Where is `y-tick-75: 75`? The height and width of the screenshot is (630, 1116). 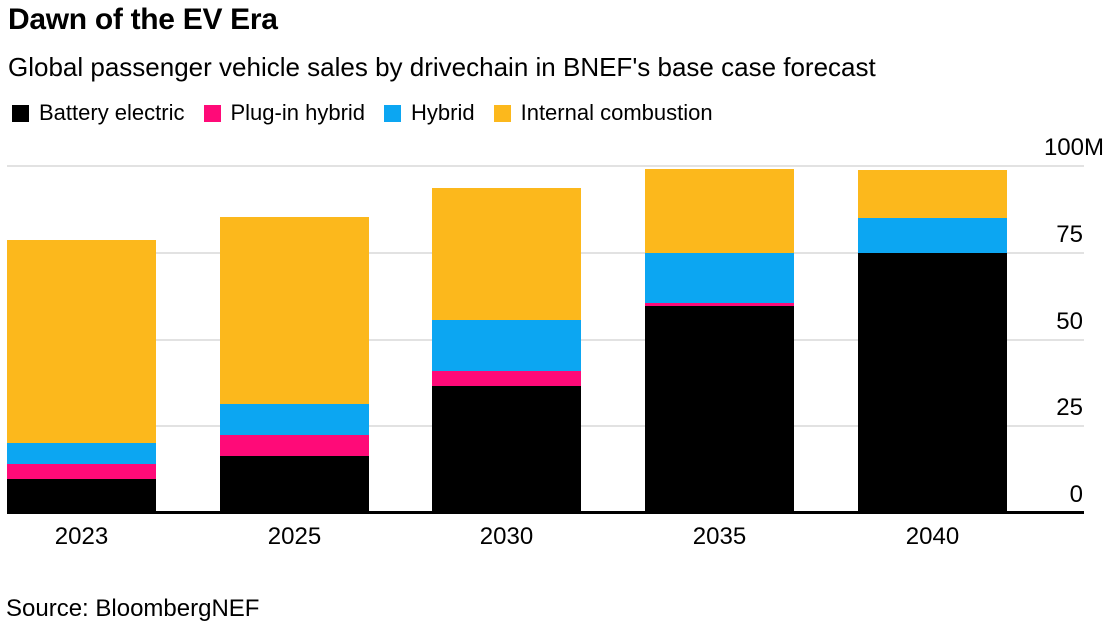 y-tick-75: 75 is located at coordinates (1069, 234).